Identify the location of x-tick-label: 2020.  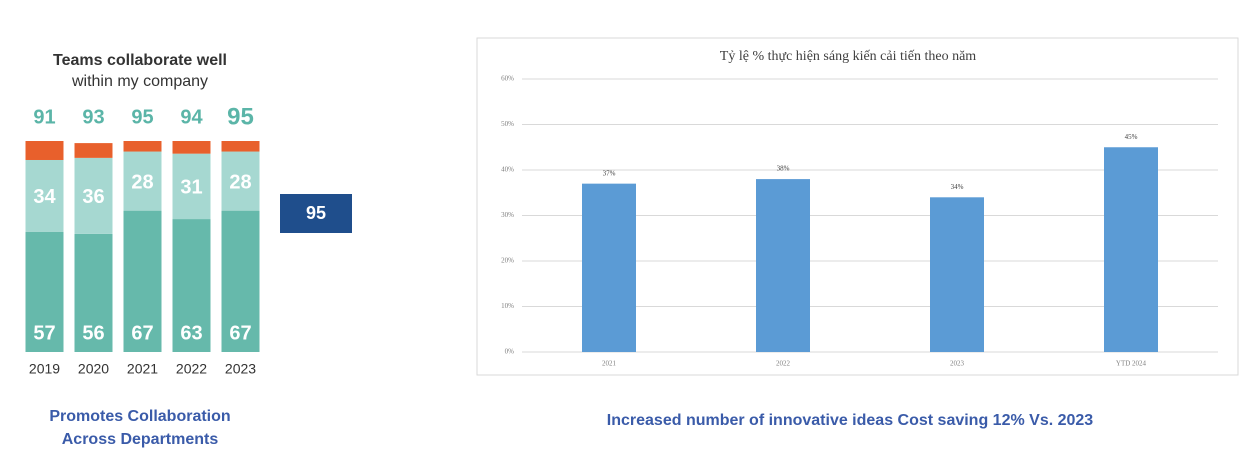
(93, 369).